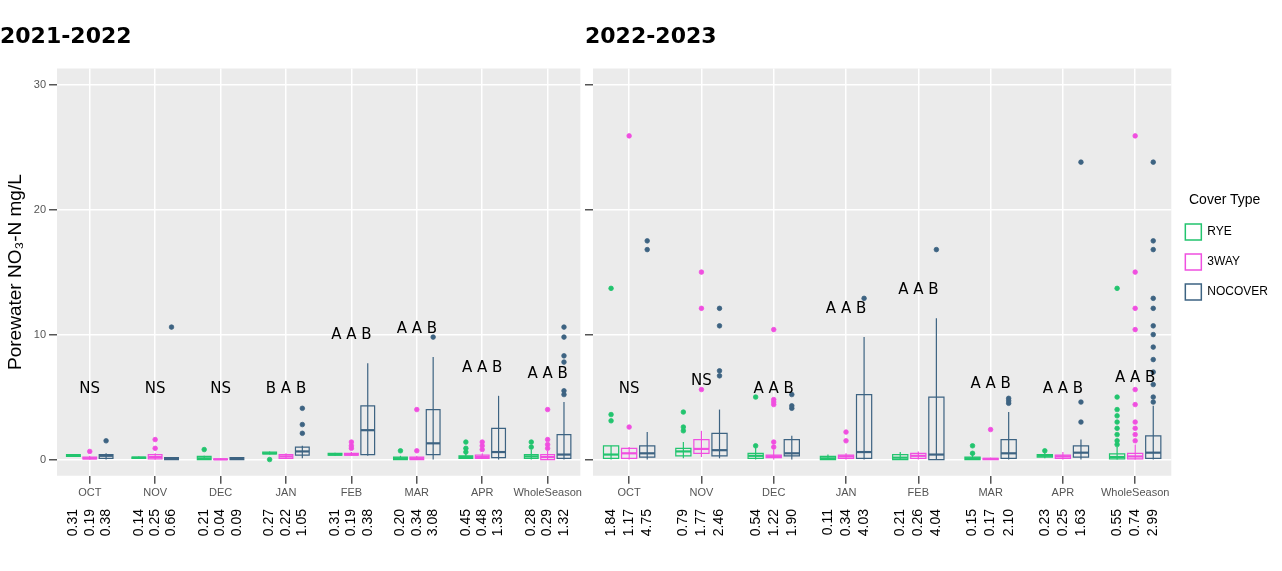  What do you see at coordinates (1238, 291) in the screenshot?
I see `legend-label: NOCOVER` at bounding box center [1238, 291].